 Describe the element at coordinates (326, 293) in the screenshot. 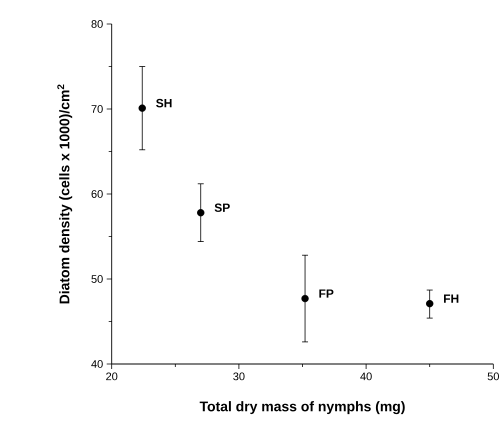

I see `annotation: FP` at that location.